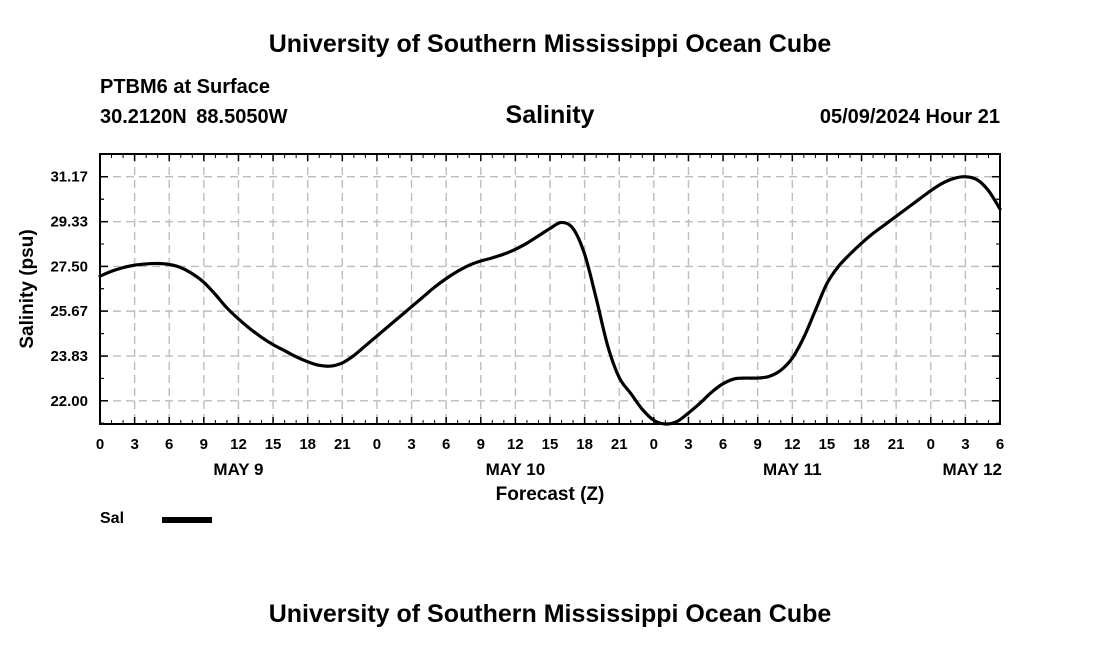  What do you see at coordinates (194, 117) in the screenshot?
I see `station-coordinates: 30.2120N 88.5050W` at bounding box center [194, 117].